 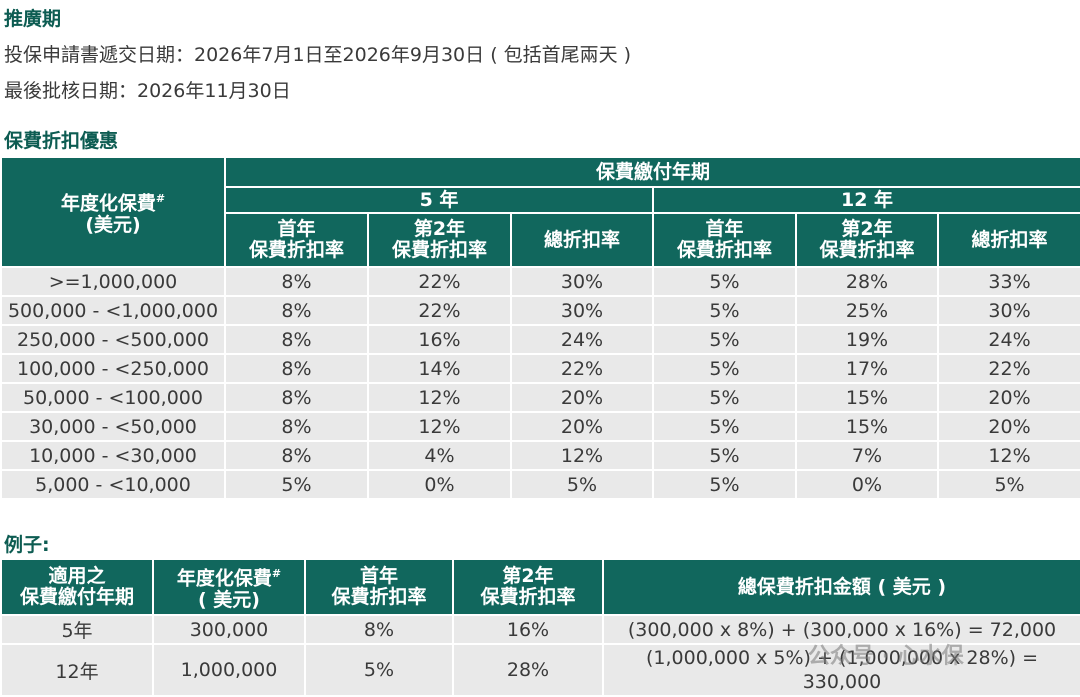 What do you see at coordinates (528, 587) in the screenshot?
I see `example-second-header: 第2年 保費折扣率` at bounding box center [528, 587].